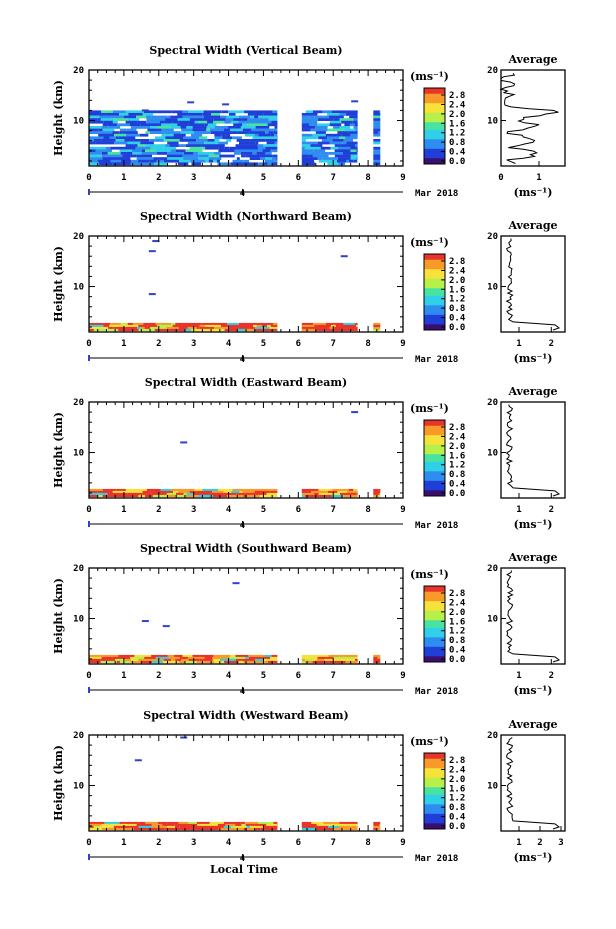  Describe the element at coordinates (158, 843) in the screenshot. I see `x-tick-label: 2` at that location.